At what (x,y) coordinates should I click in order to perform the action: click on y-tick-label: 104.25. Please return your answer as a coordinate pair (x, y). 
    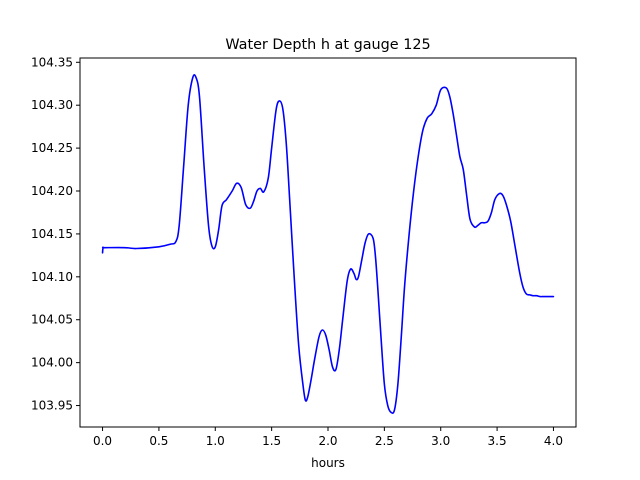
    Looking at the image, I should click on (52, 148).